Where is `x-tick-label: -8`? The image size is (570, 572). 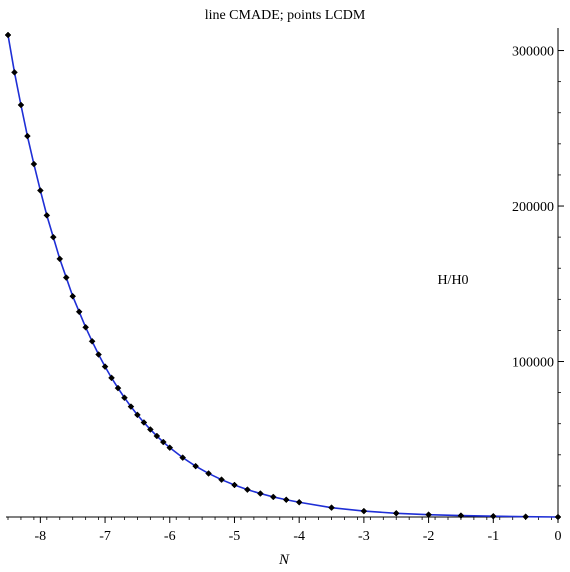 x-tick-label: -8 is located at coordinates (41, 536).